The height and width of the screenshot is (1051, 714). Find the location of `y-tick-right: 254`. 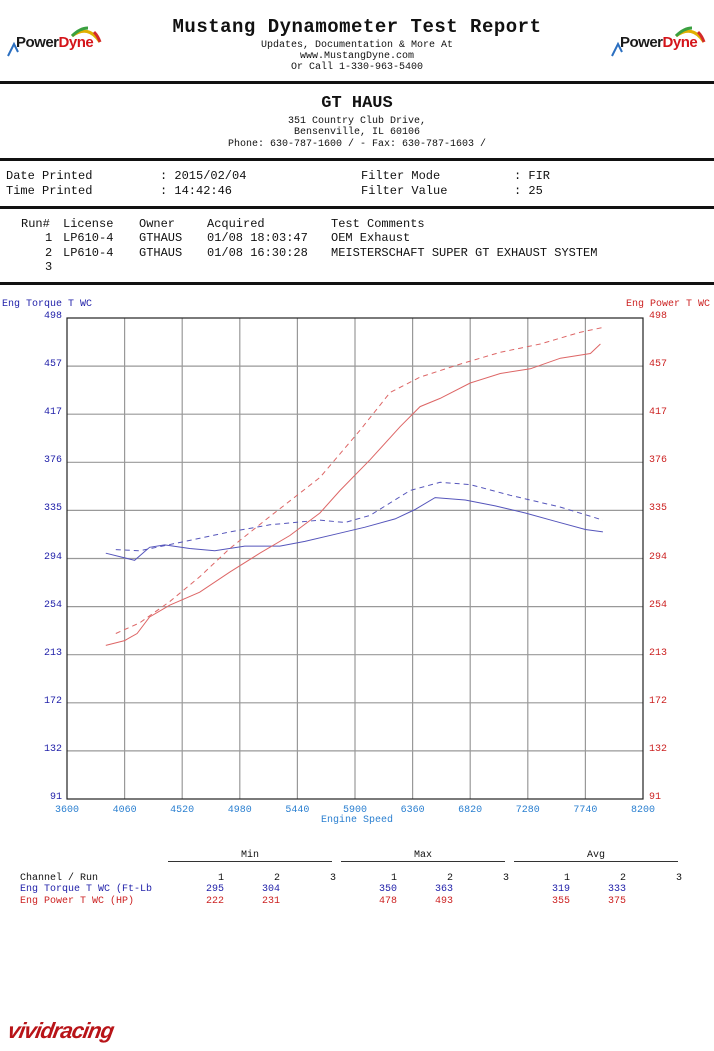

y-tick-right: 254 is located at coordinates (658, 605).